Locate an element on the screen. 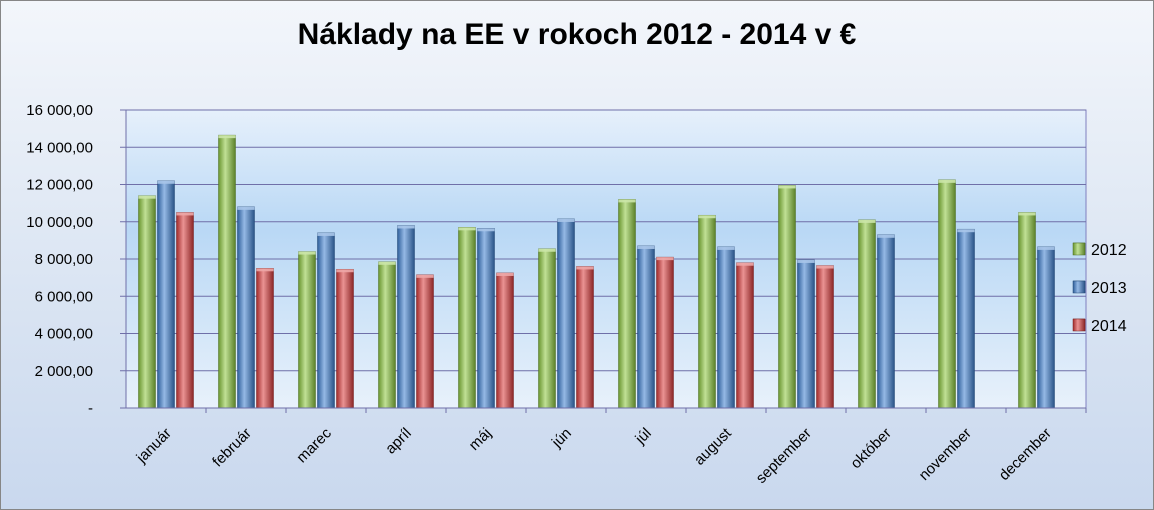 Image resolution: width=1154 pixels, height=510 pixels. x-tick-label: máj is located at coordinates (480, 439).